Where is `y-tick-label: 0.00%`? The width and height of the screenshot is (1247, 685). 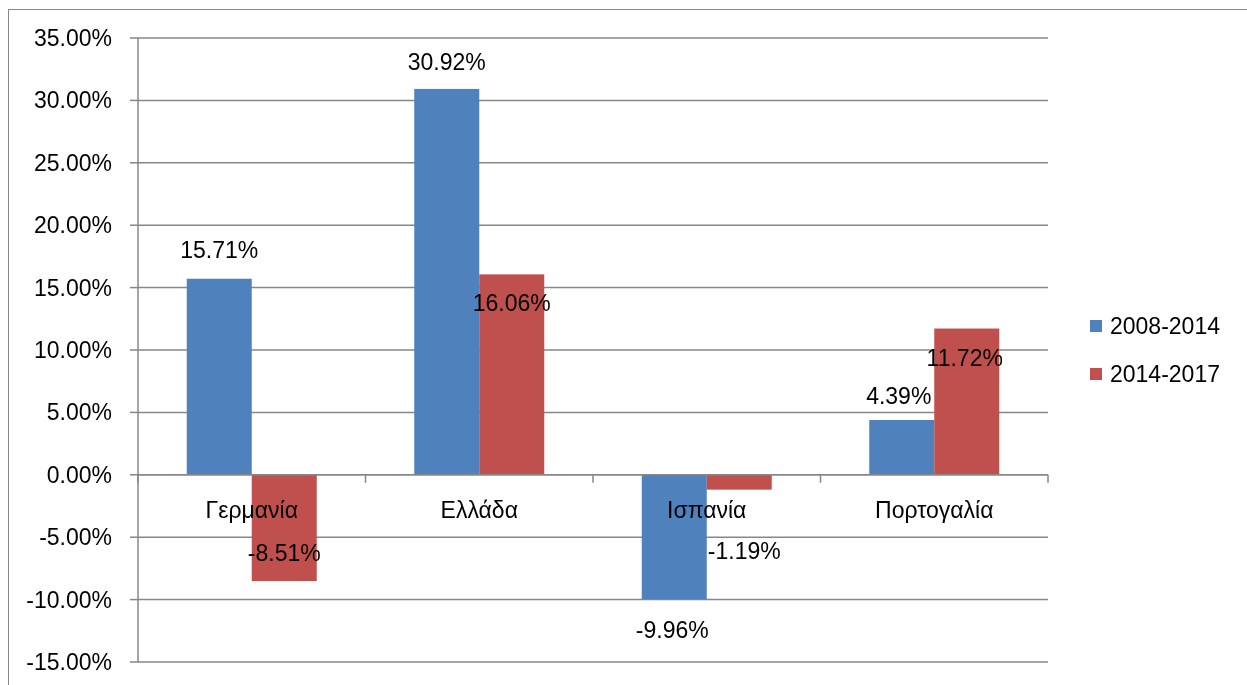
y-tick-label: 0.00% is located at coordinates (79, 474).